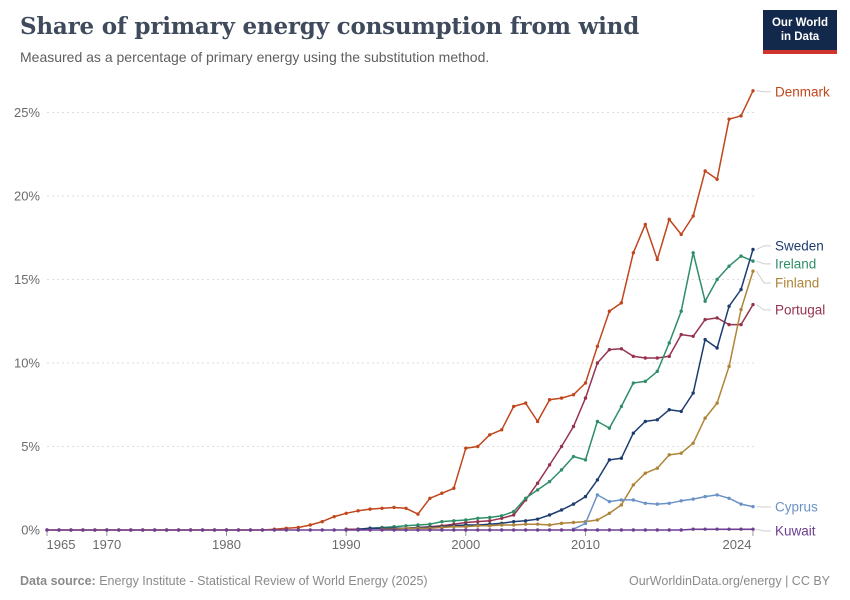 The height and width of the screenshot is (600, 850). What do you see at coordinates (334, 530) in the screenshot?
I see `point-kuwait-1989` at bounding box center [334, 530].